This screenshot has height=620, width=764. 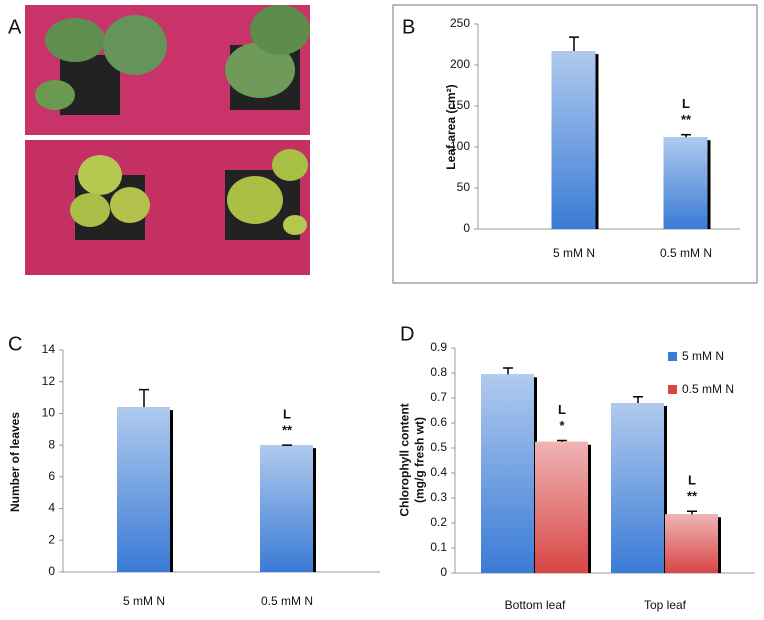 I want to click on y-tick-label: 0.5, so click(x=438, y=447).